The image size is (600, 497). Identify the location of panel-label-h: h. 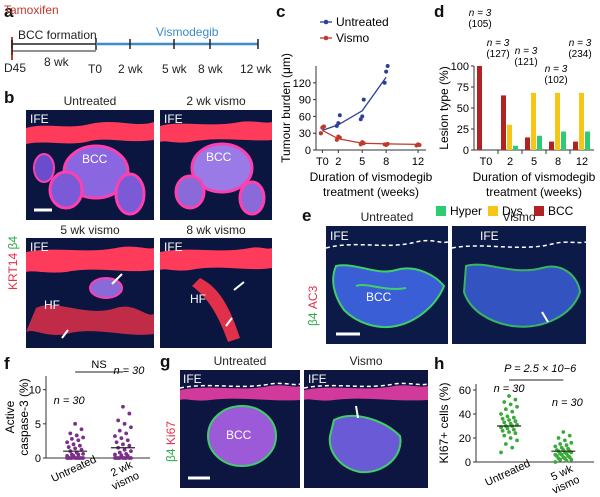
(439, 363).